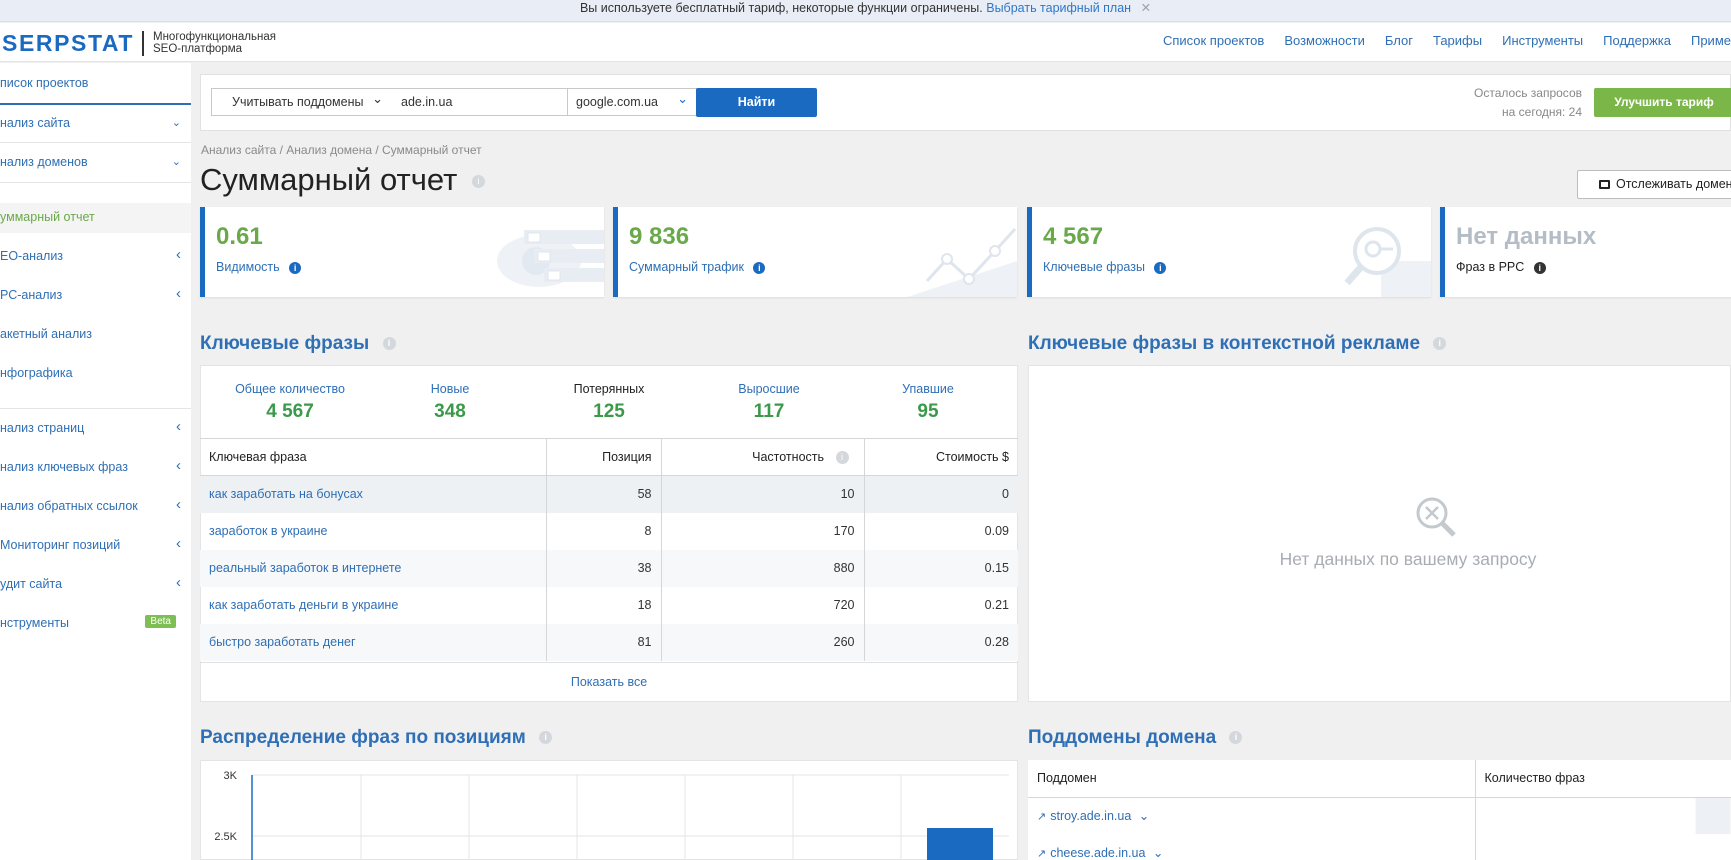 Image resolution: width=1731 pixels, height=860 pixels. I want to click on search-engine-select: google.com.ua ⌄, so click(632, 102).